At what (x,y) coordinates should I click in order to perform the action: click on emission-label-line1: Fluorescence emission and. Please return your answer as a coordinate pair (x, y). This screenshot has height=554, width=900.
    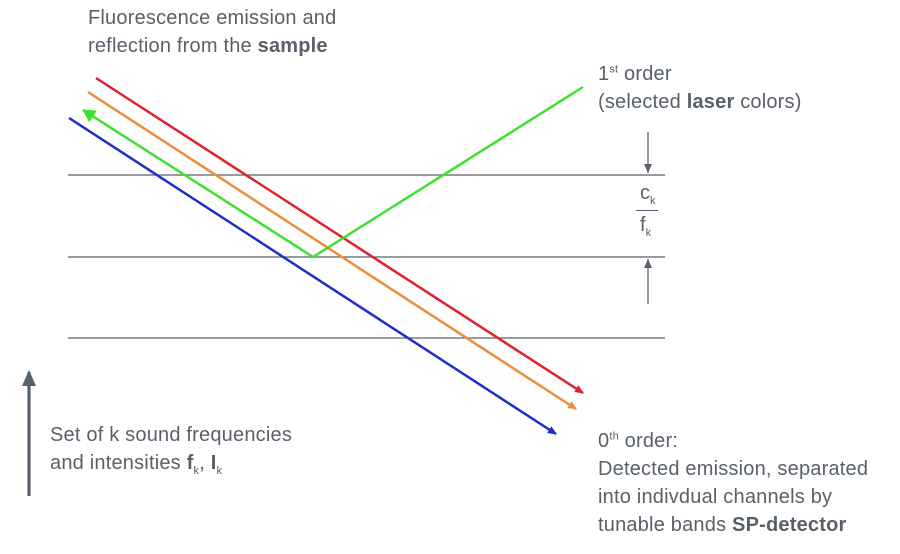
    Looking at the image, I should click on (212, 18).